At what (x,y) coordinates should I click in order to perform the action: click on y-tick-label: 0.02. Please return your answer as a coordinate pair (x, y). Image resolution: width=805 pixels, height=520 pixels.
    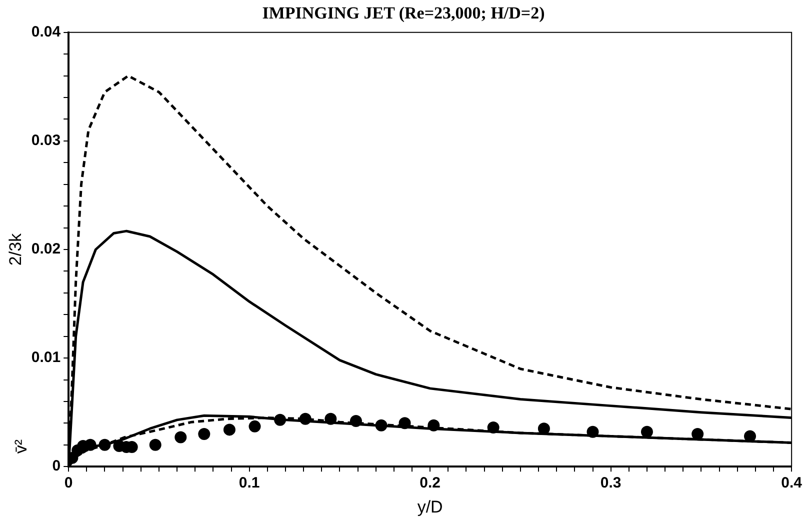
    Looking at the image, I should click on (46, 249).